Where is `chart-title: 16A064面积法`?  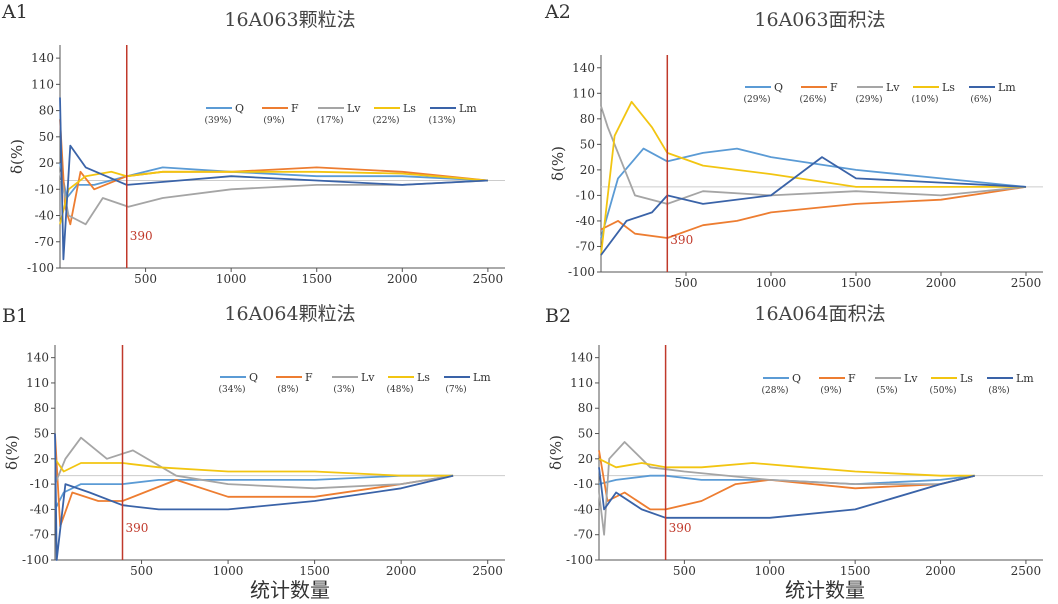
chart-title: 16A064面积法 is located at coordinates (819, 314).